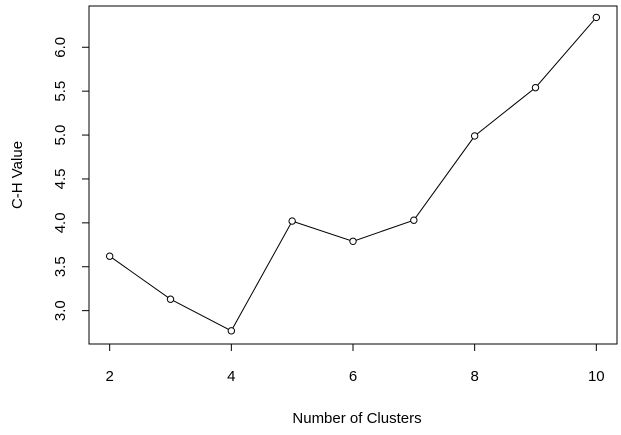  I want to click on y-tick-label: 6.0, so click(60, 47).